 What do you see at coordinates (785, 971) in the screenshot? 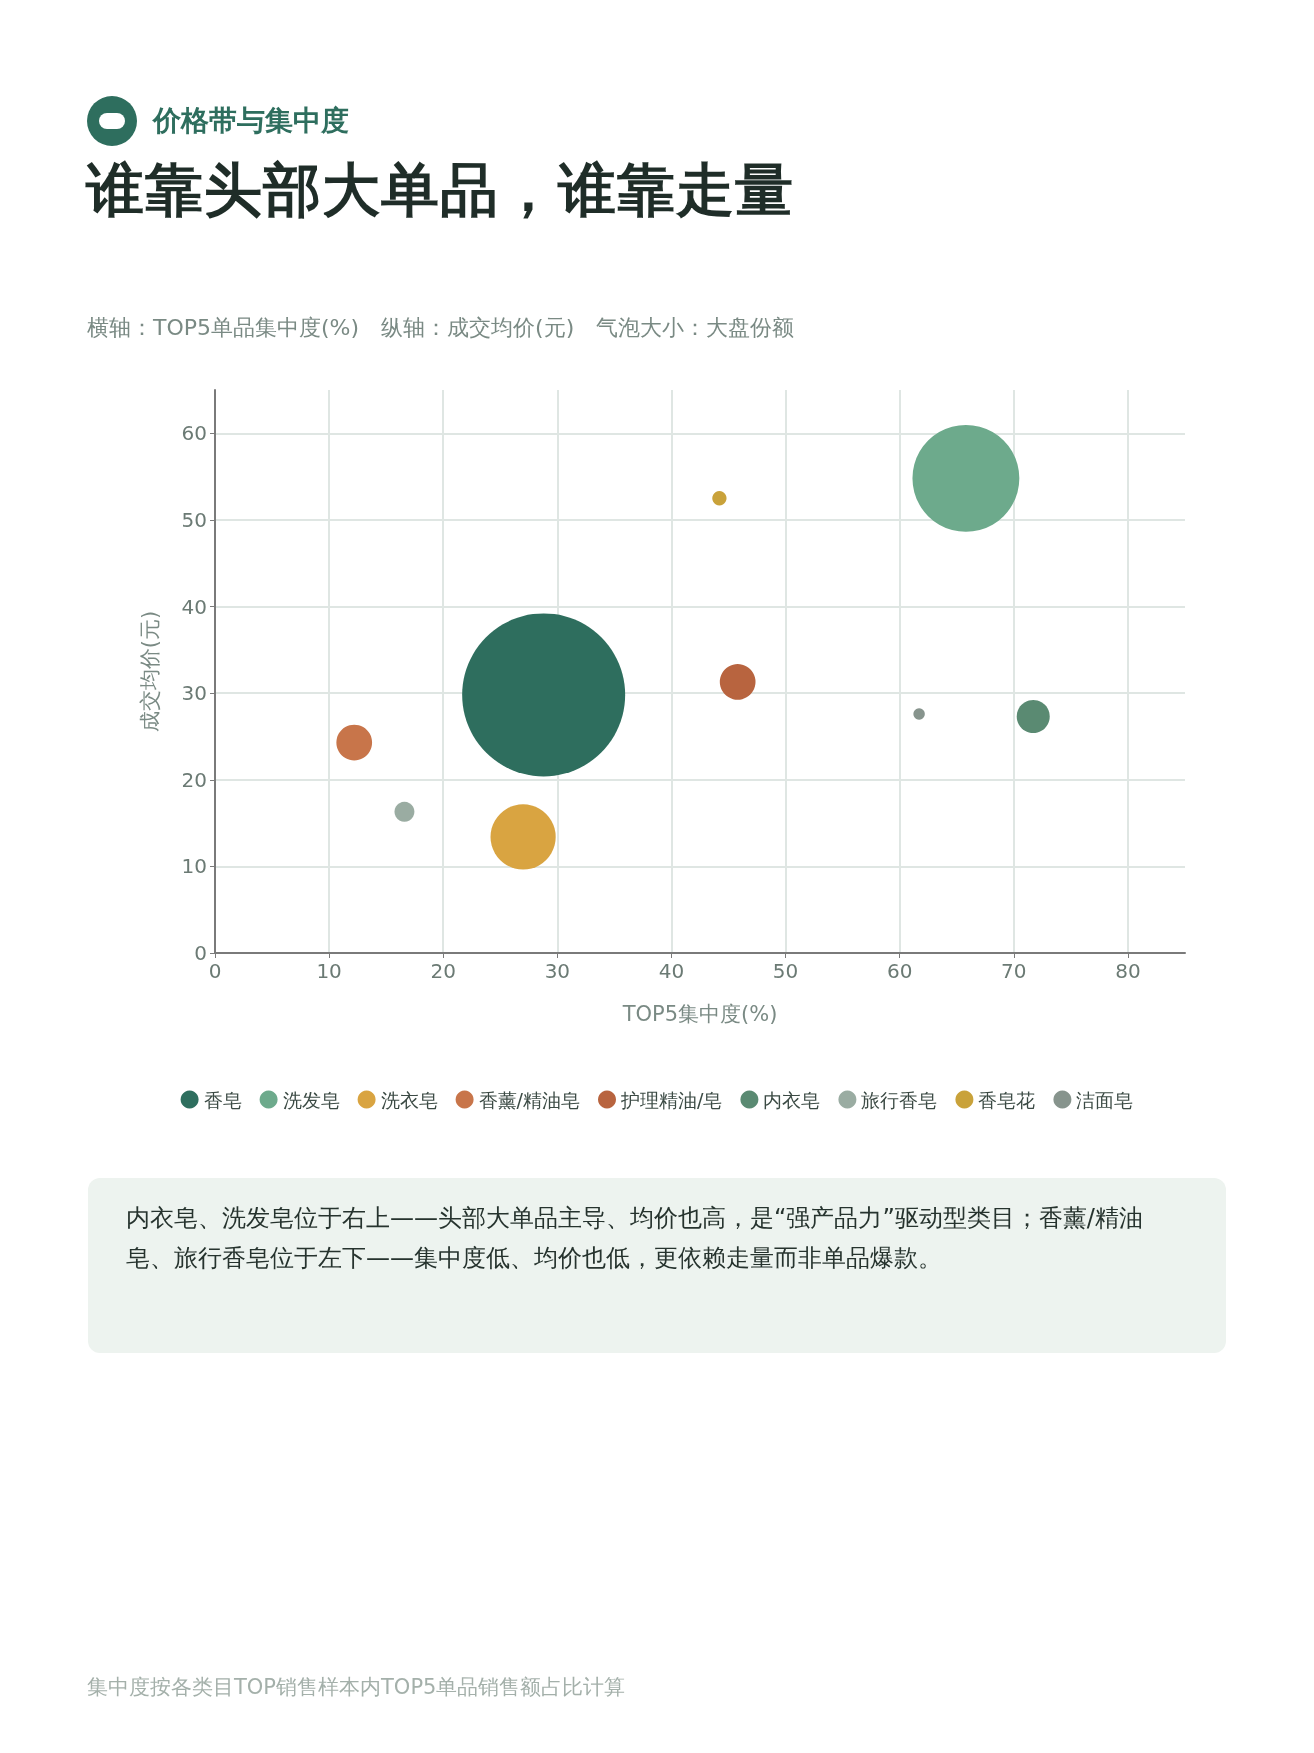
I see `x-tick-label: 50` at bounding box center [785, 971].